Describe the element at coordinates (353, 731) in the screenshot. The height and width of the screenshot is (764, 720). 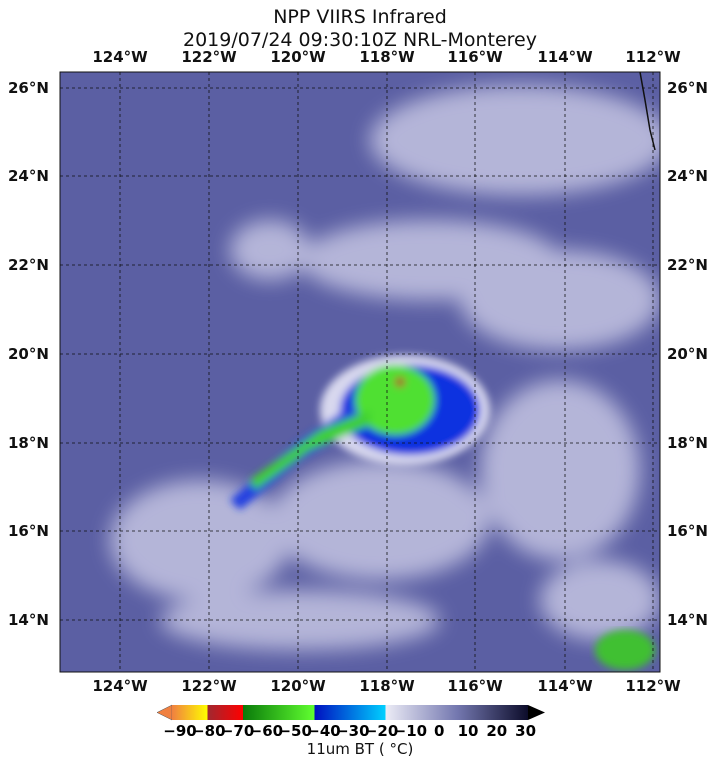
I see `colorbar-tick-label: −30` at that location.